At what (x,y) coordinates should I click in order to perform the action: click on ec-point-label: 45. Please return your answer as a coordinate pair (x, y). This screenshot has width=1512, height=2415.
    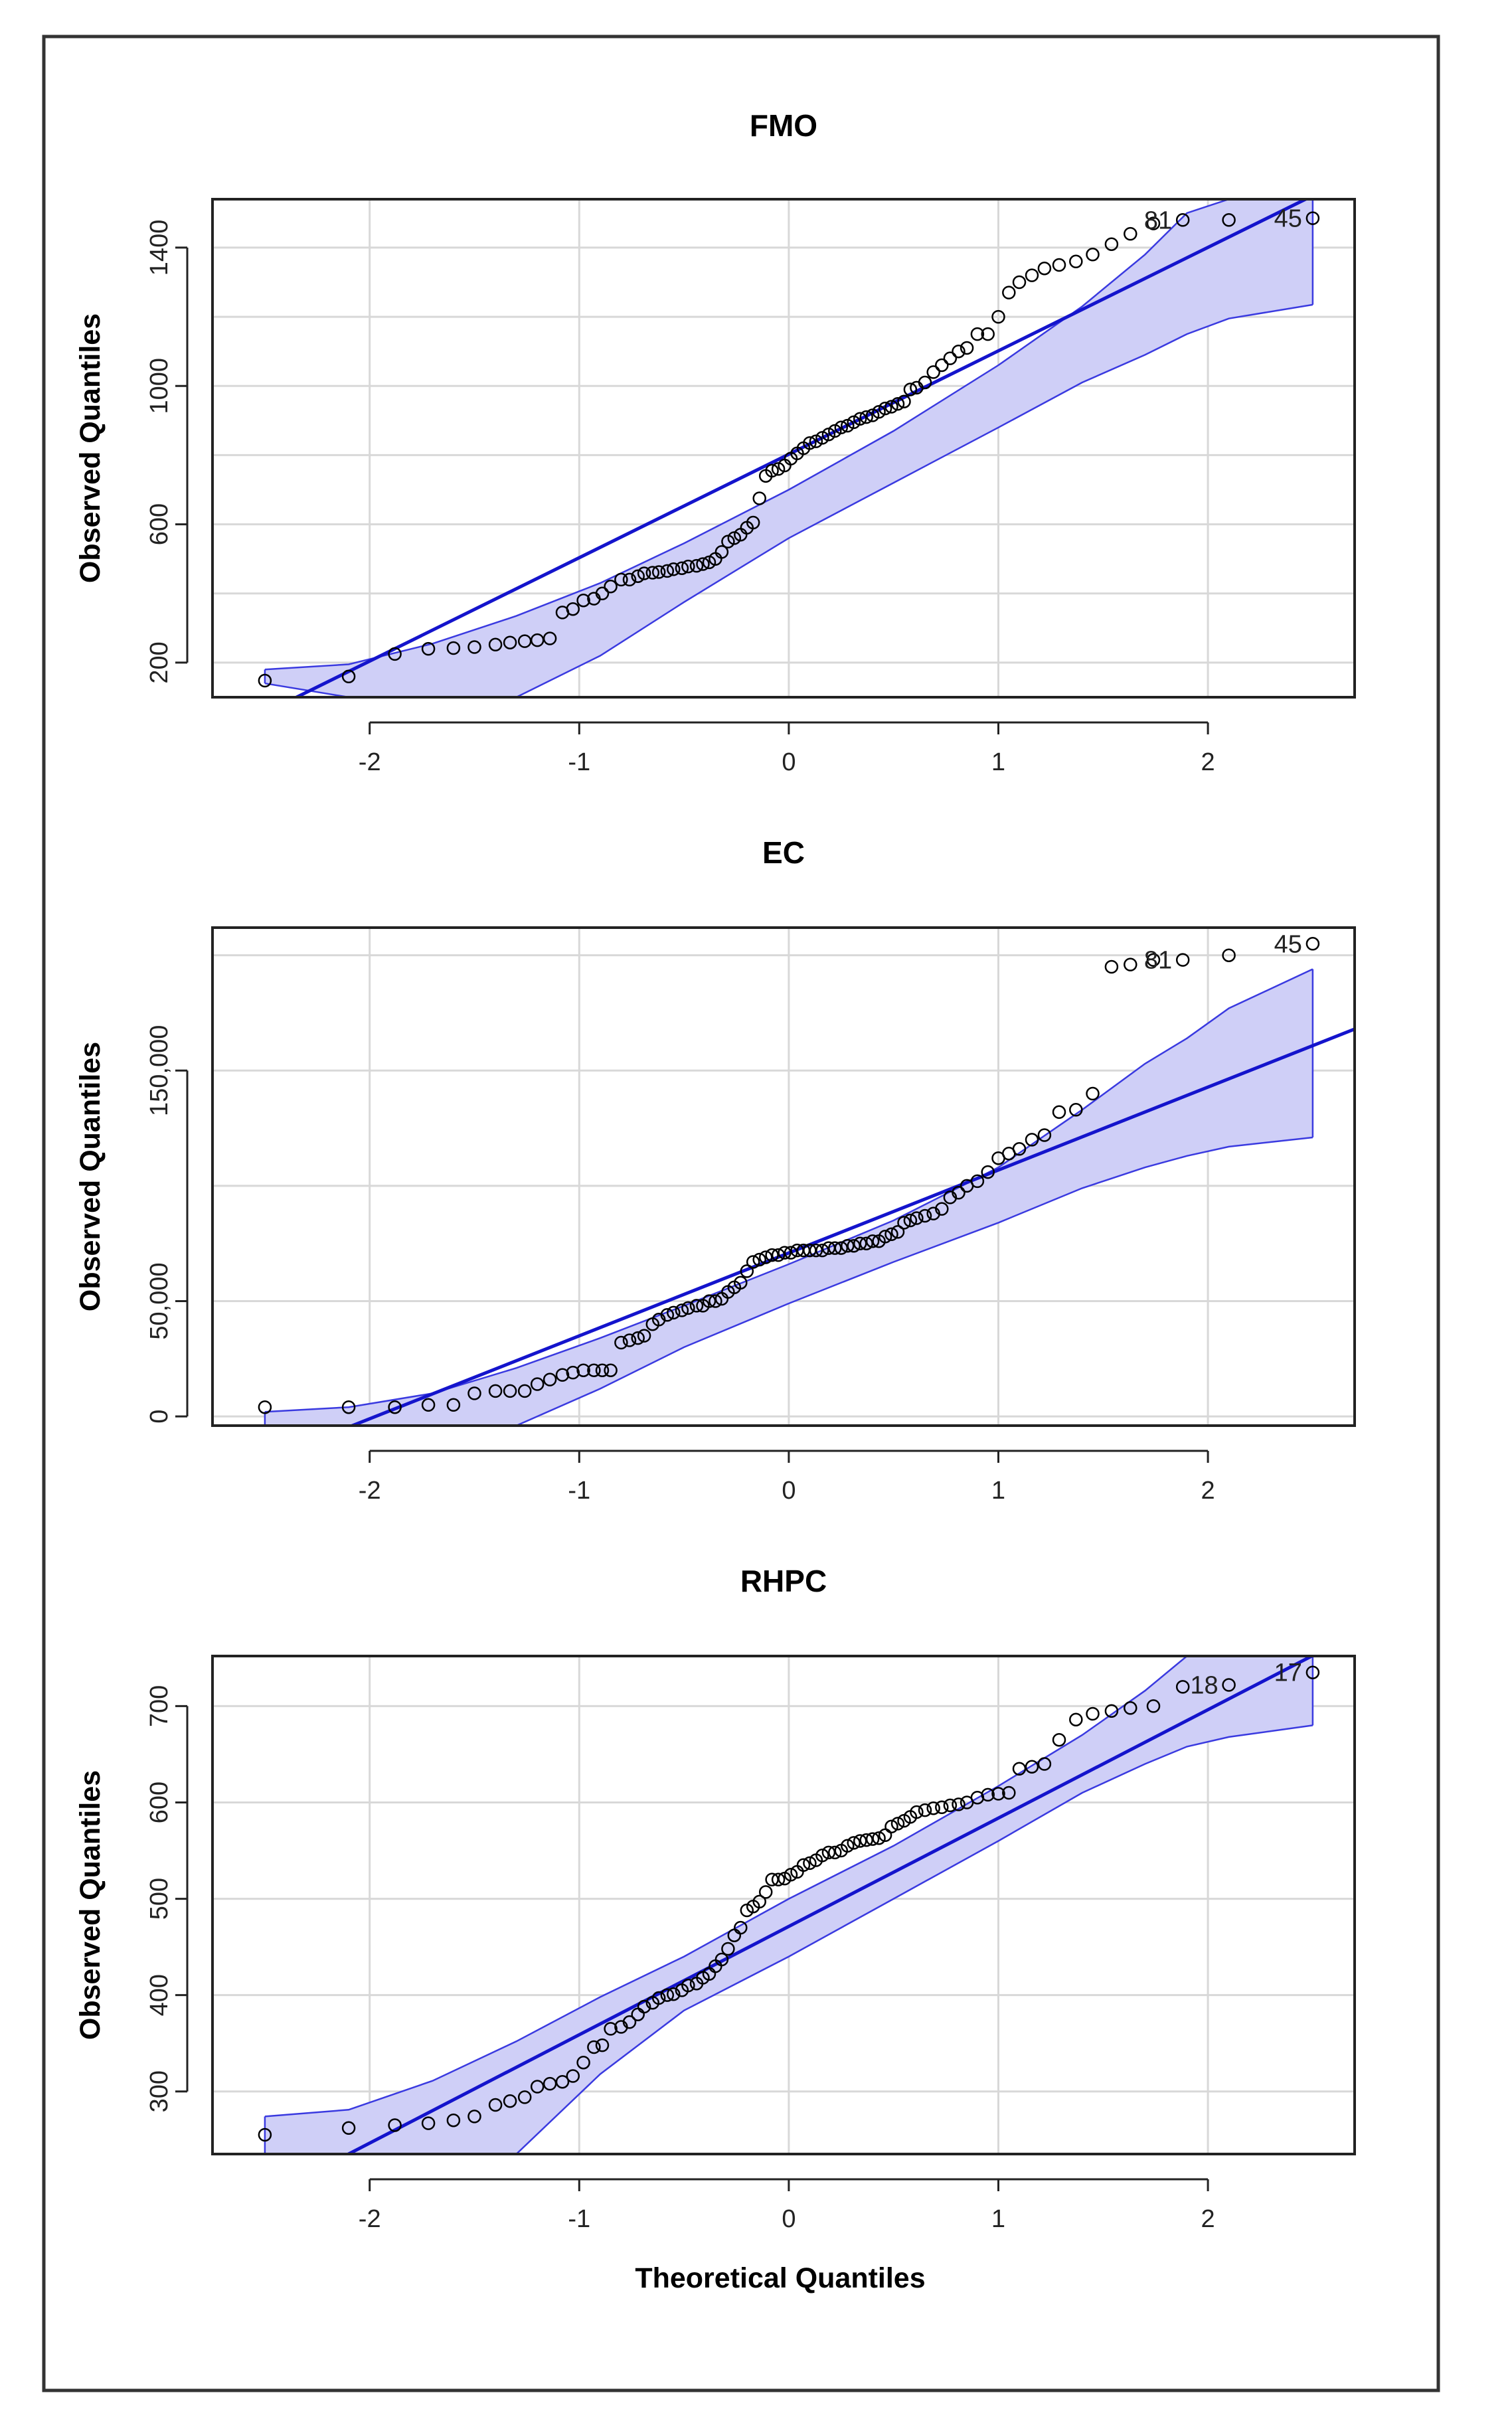
    Looking at the image, I should click on (1288, 944).